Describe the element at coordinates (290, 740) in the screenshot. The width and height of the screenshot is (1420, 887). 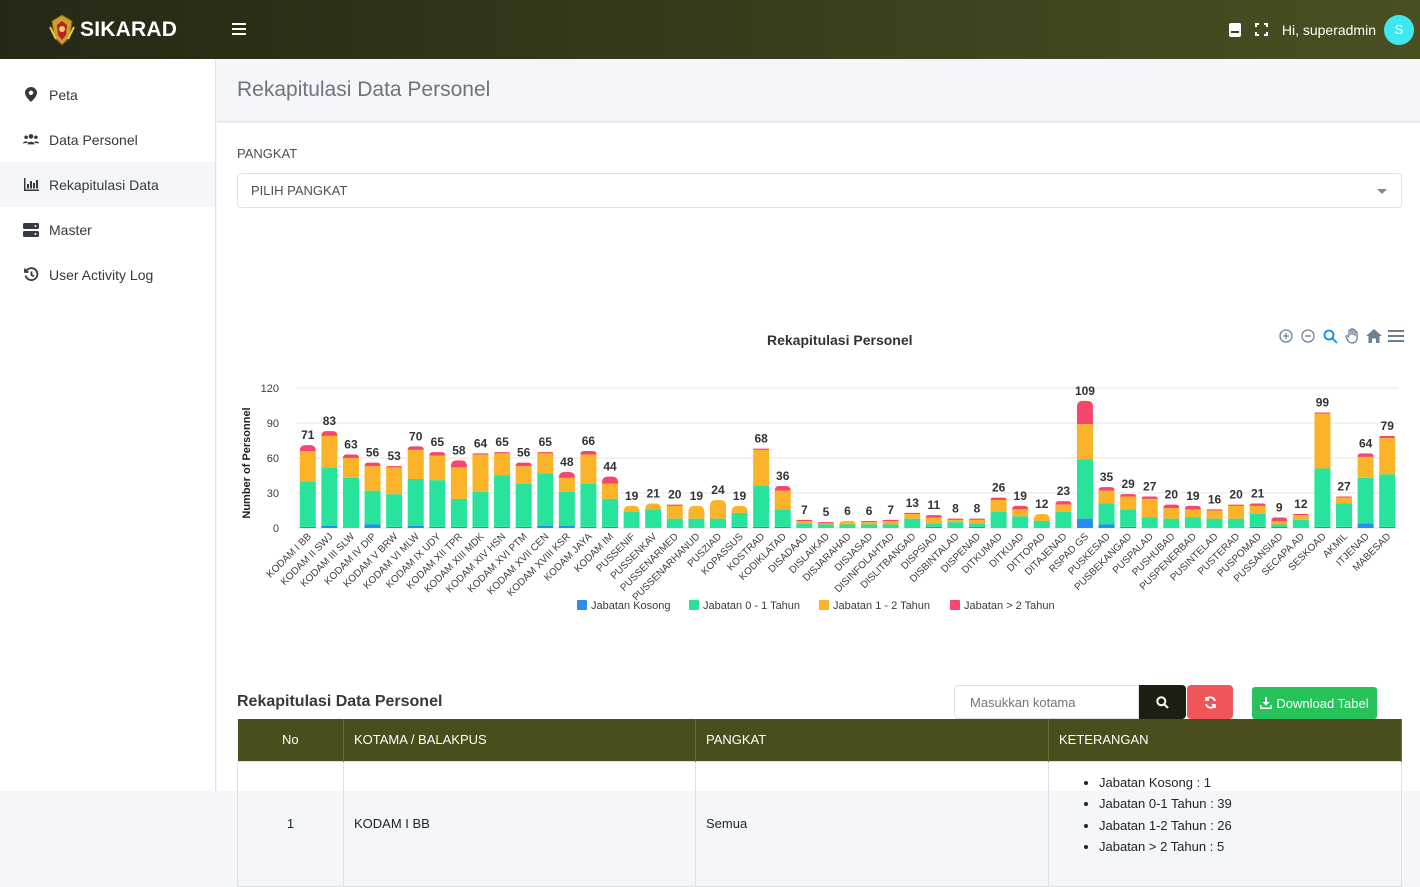
I see `col-no: No` at that location.